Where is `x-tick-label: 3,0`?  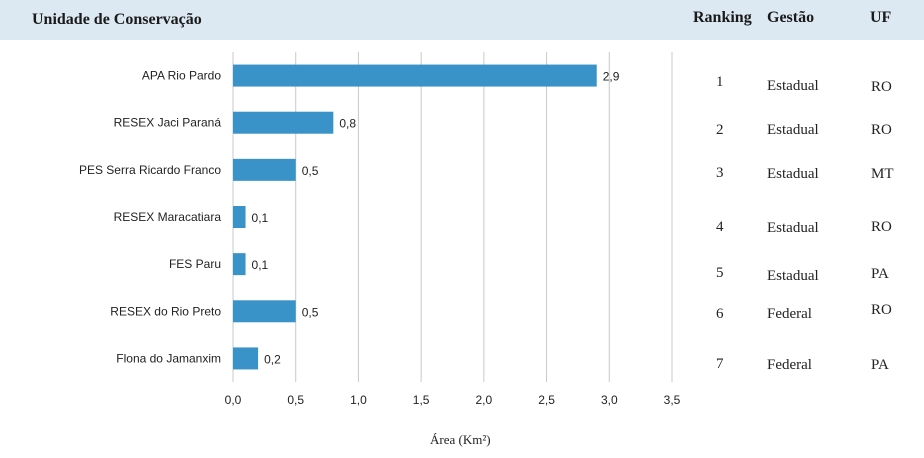 x-tick-label: 3,0 is located at coordinates (609, 400).